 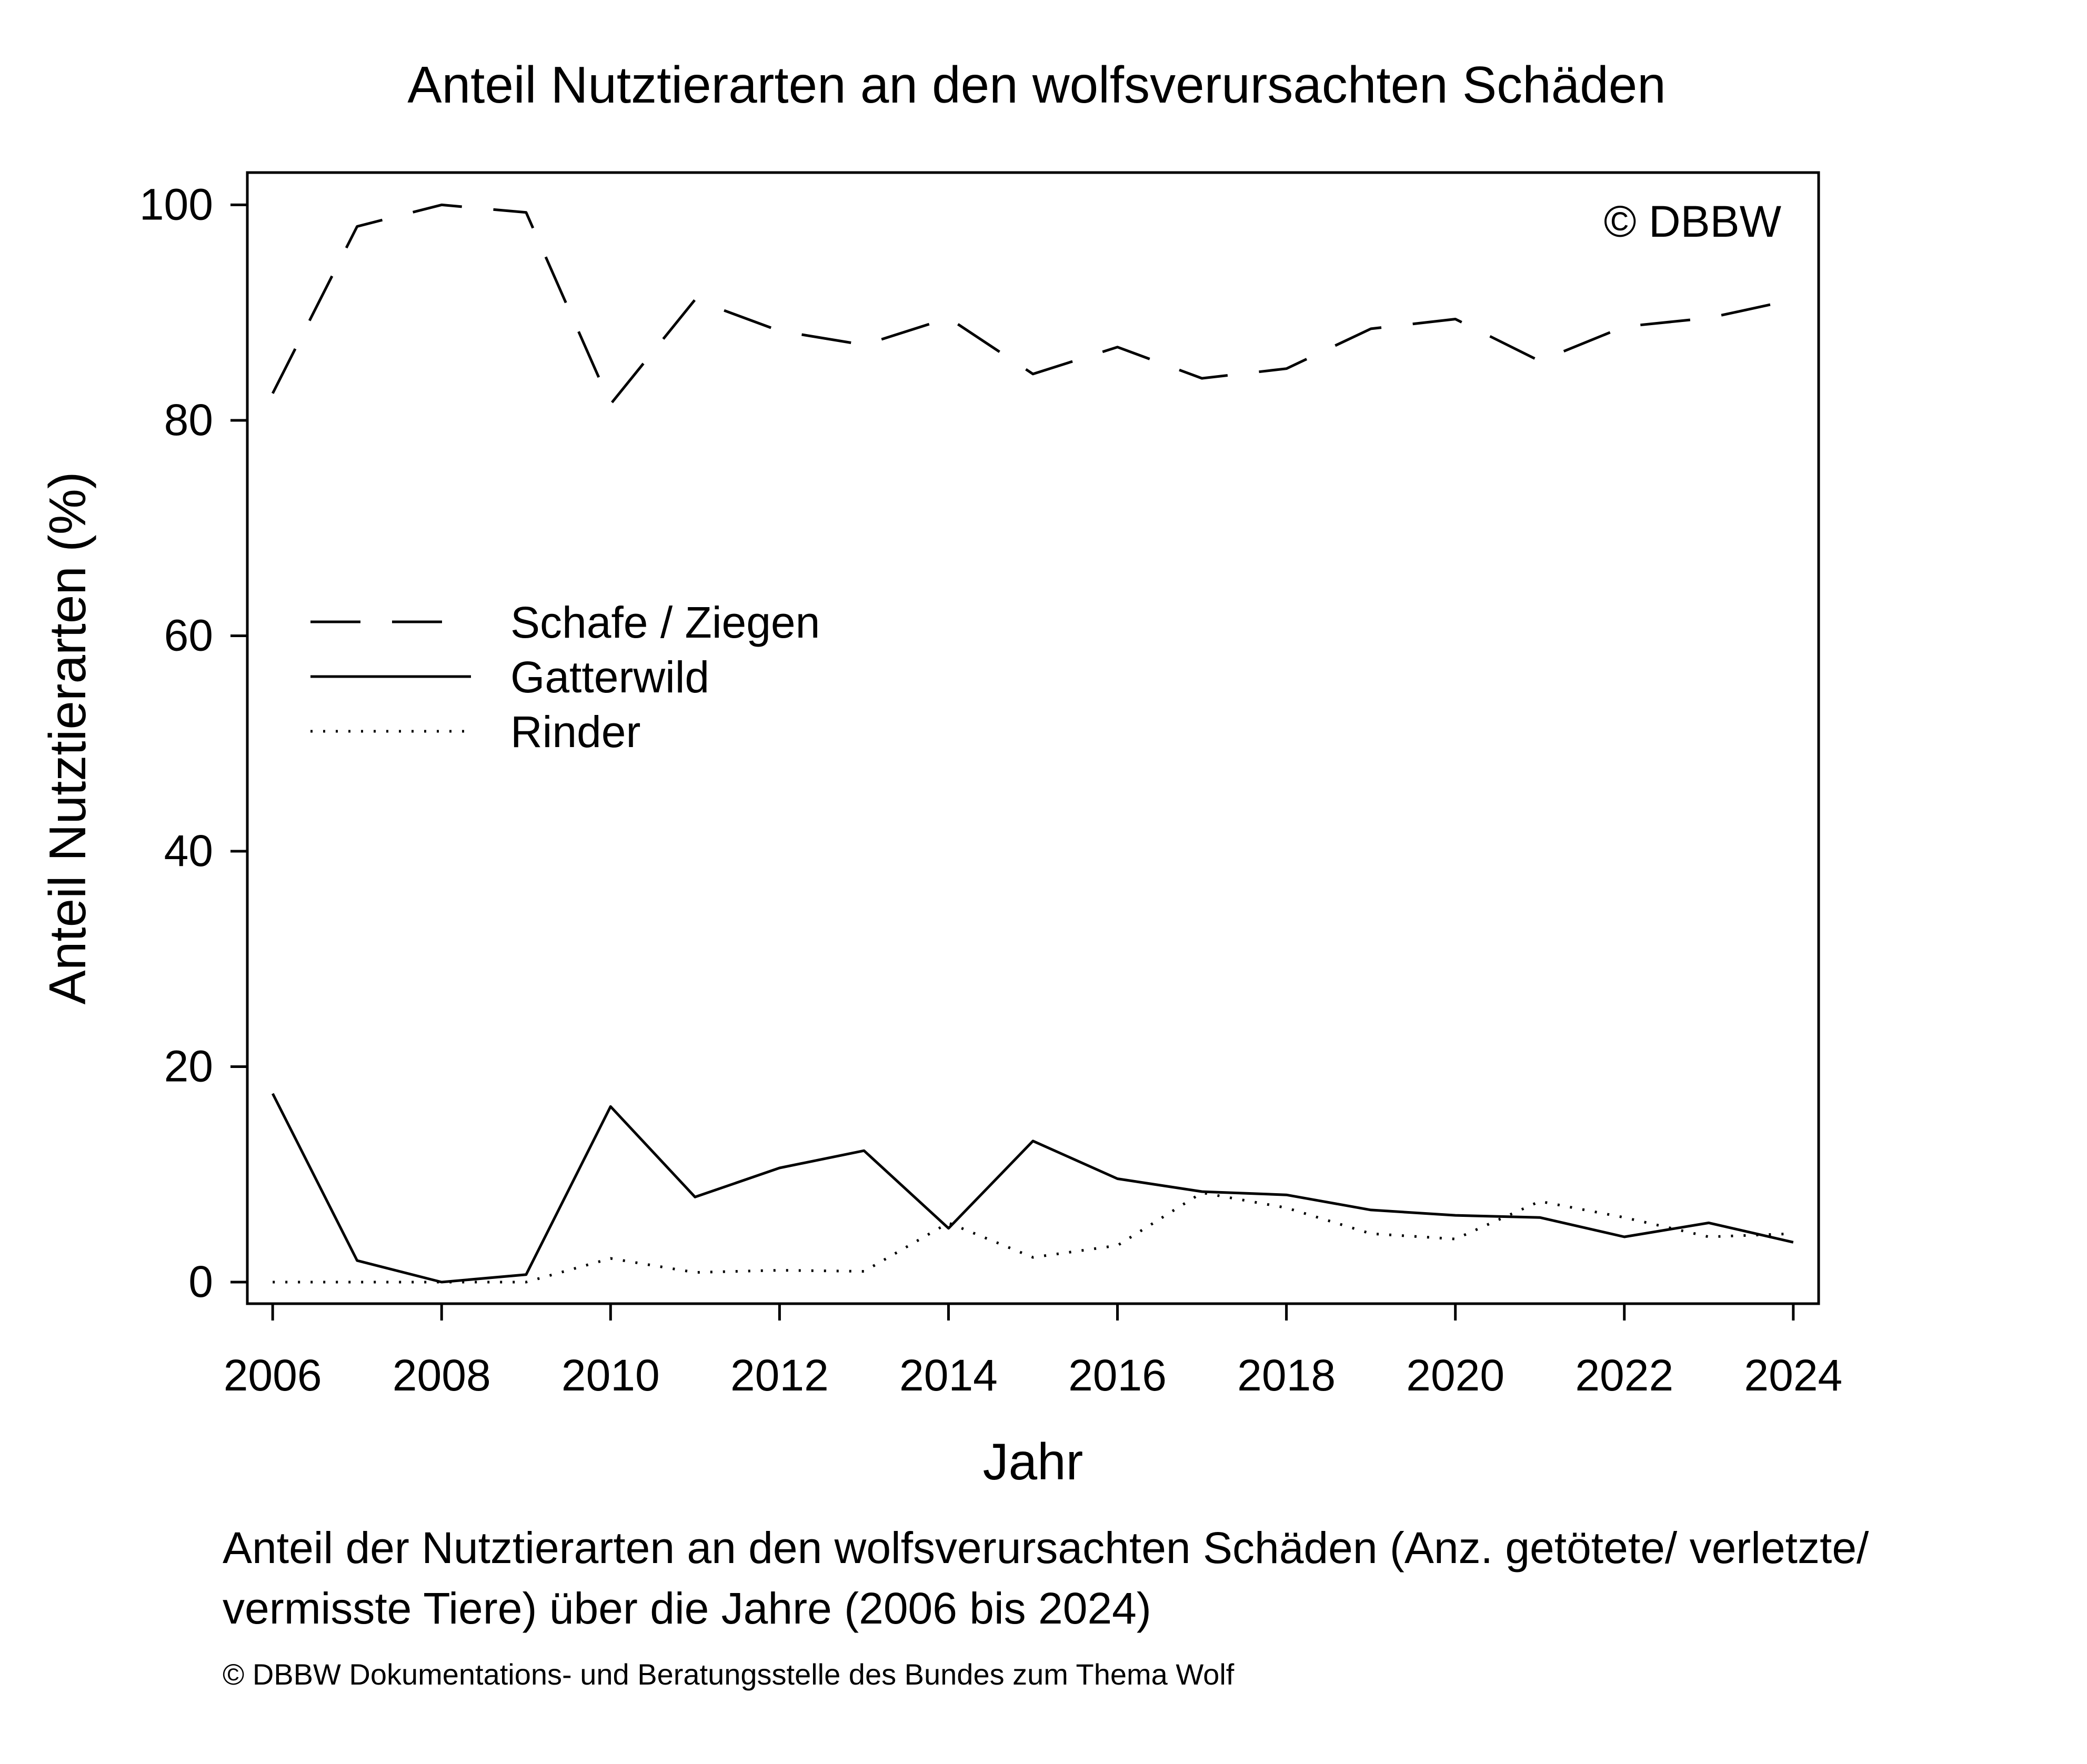 What do you see at coordinates (189, 420) in the screenshot?
I see `y-tick-label: 80` at bounding box center [189, 420].